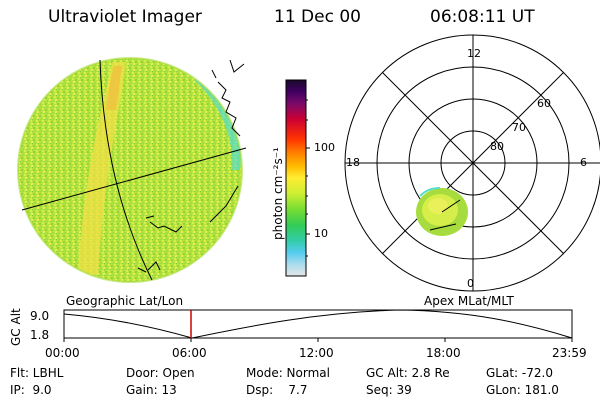 Image resolution: width=600 pixels, height=400 pixels. I want to click on gain-field: Gain: 13, so click(151, 390).